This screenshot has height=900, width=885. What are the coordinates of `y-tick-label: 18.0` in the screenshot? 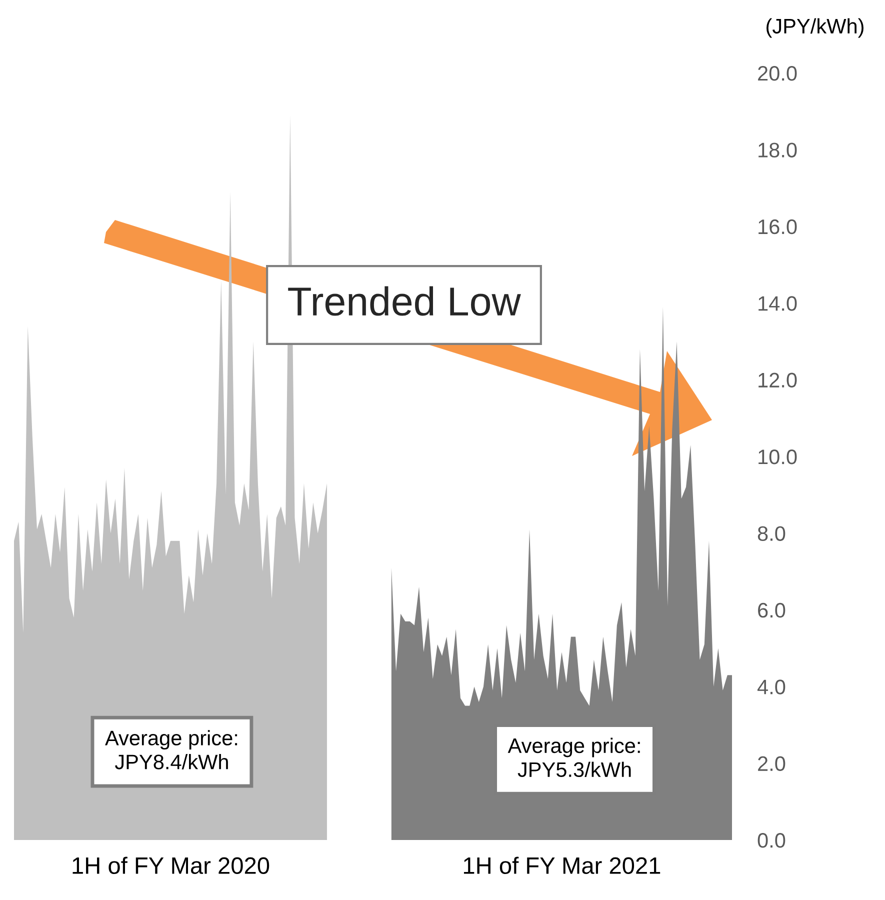 It's located at (777, 150).